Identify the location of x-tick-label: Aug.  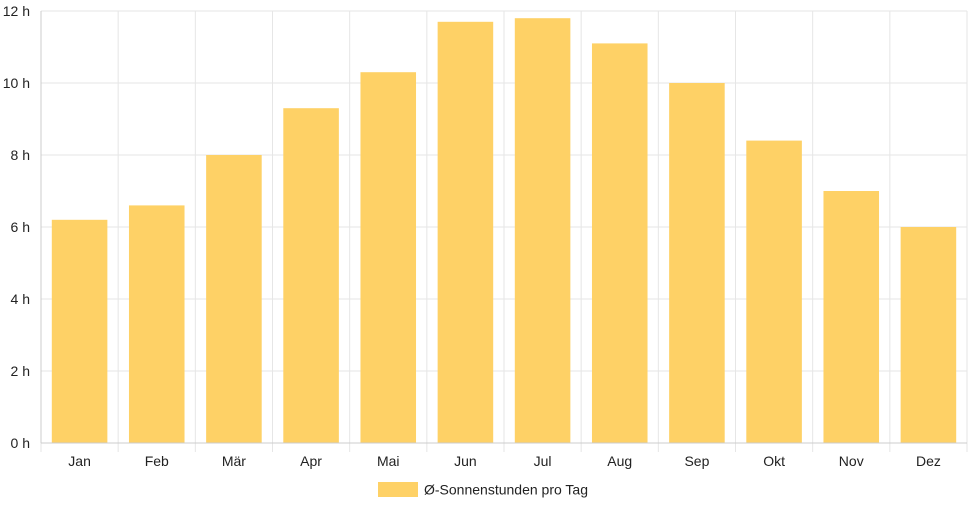
(619, 461).